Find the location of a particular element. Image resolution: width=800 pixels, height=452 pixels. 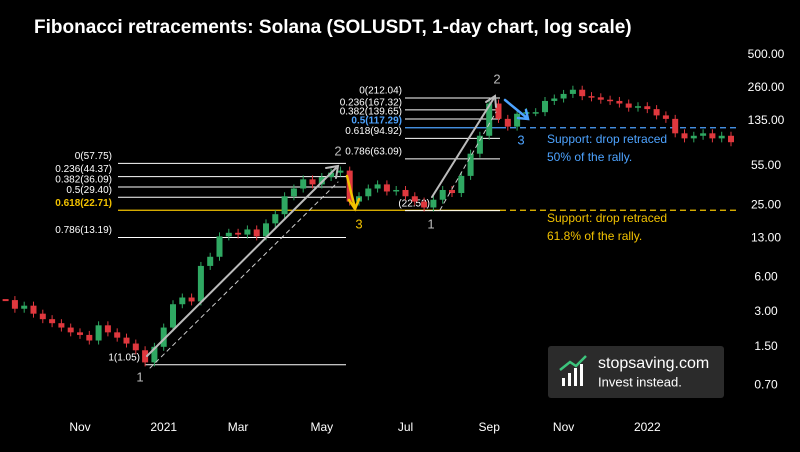

wave-label: 3 is located at coordinates (520, 139).